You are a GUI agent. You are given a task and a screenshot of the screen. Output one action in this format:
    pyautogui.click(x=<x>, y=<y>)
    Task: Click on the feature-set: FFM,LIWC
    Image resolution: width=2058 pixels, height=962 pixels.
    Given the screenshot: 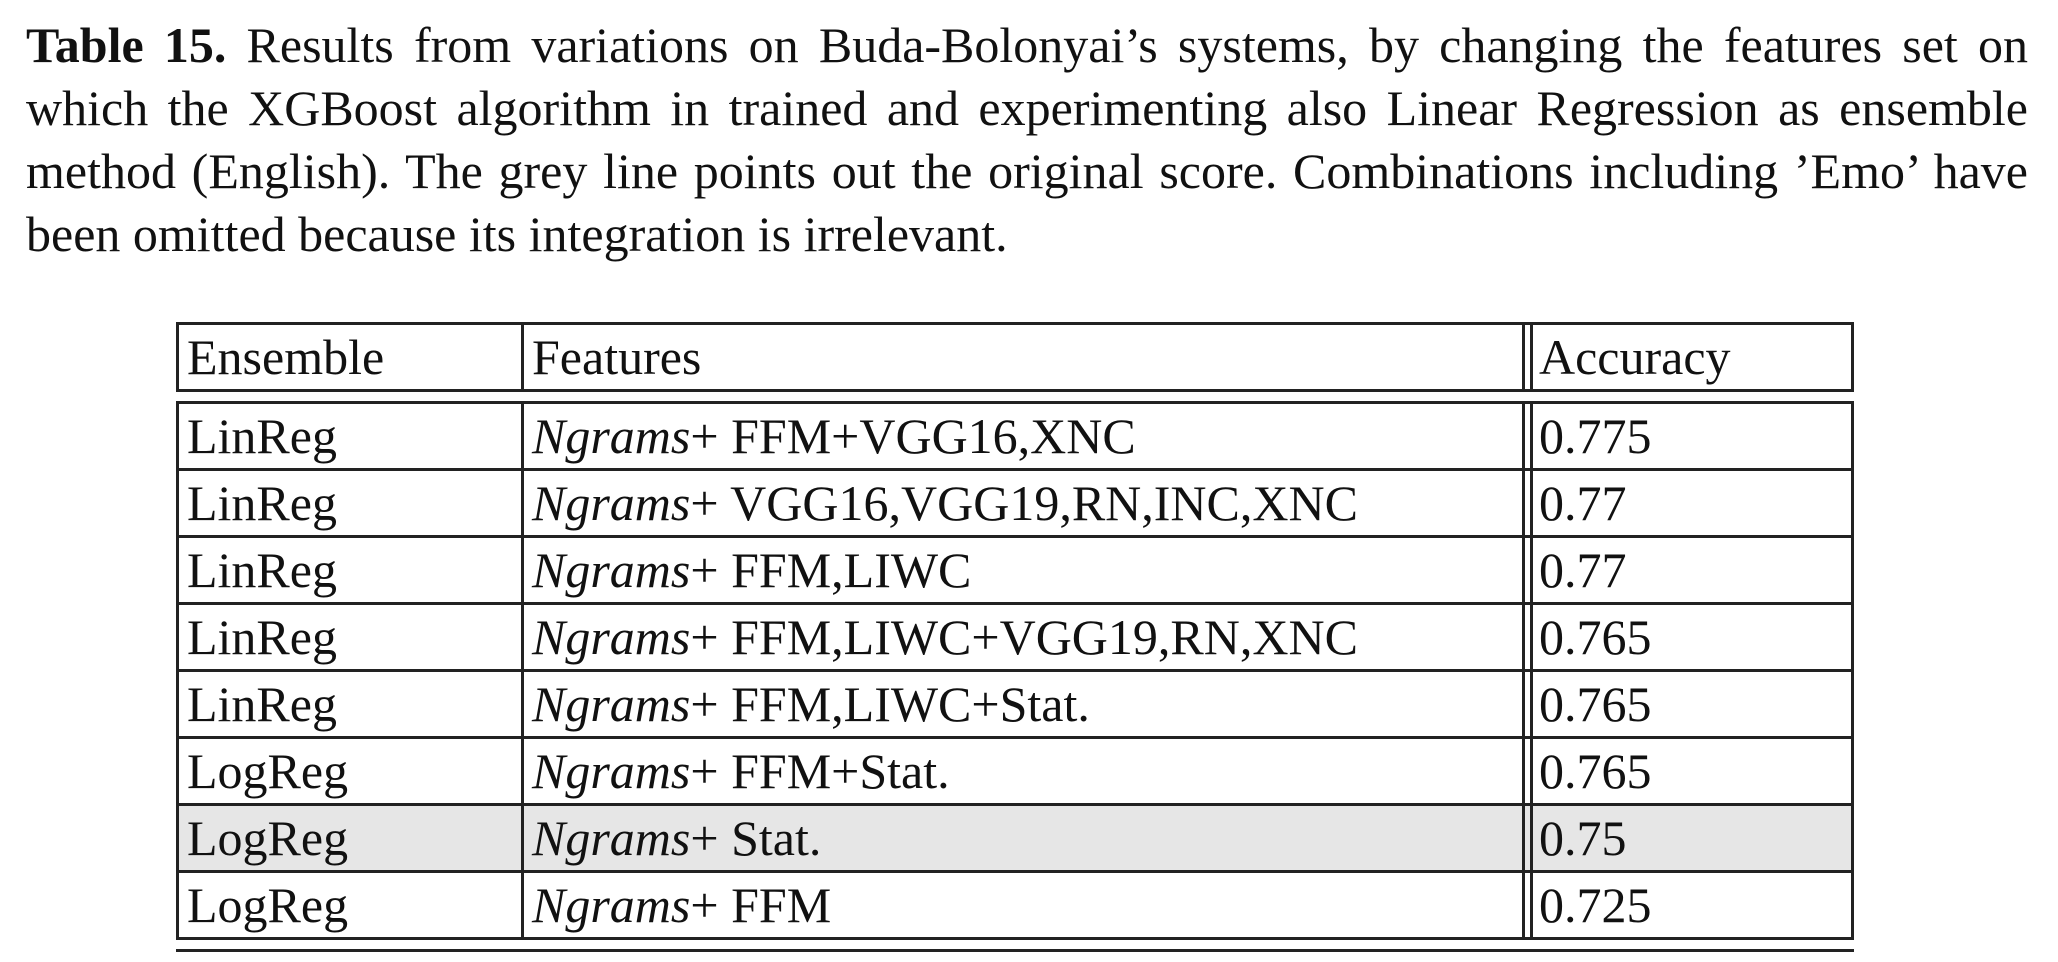 What is the action you would take?
    pyautogui.click(x=845, y=570)
    